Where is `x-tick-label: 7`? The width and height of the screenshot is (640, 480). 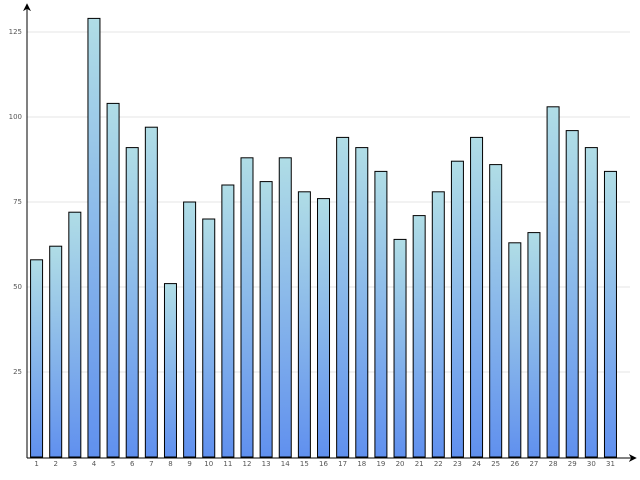 x-tick-label: 7 is located at coordinates (151, 464).